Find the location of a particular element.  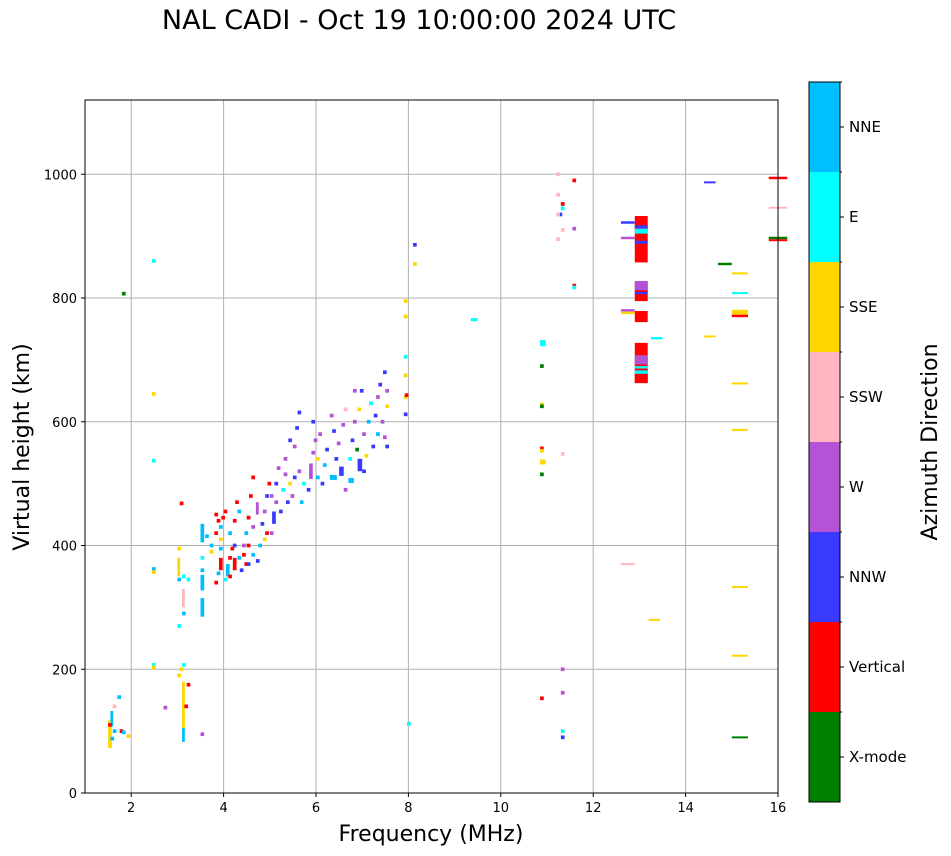

x-tick-label: 6 is located at coordinates (316, 808).